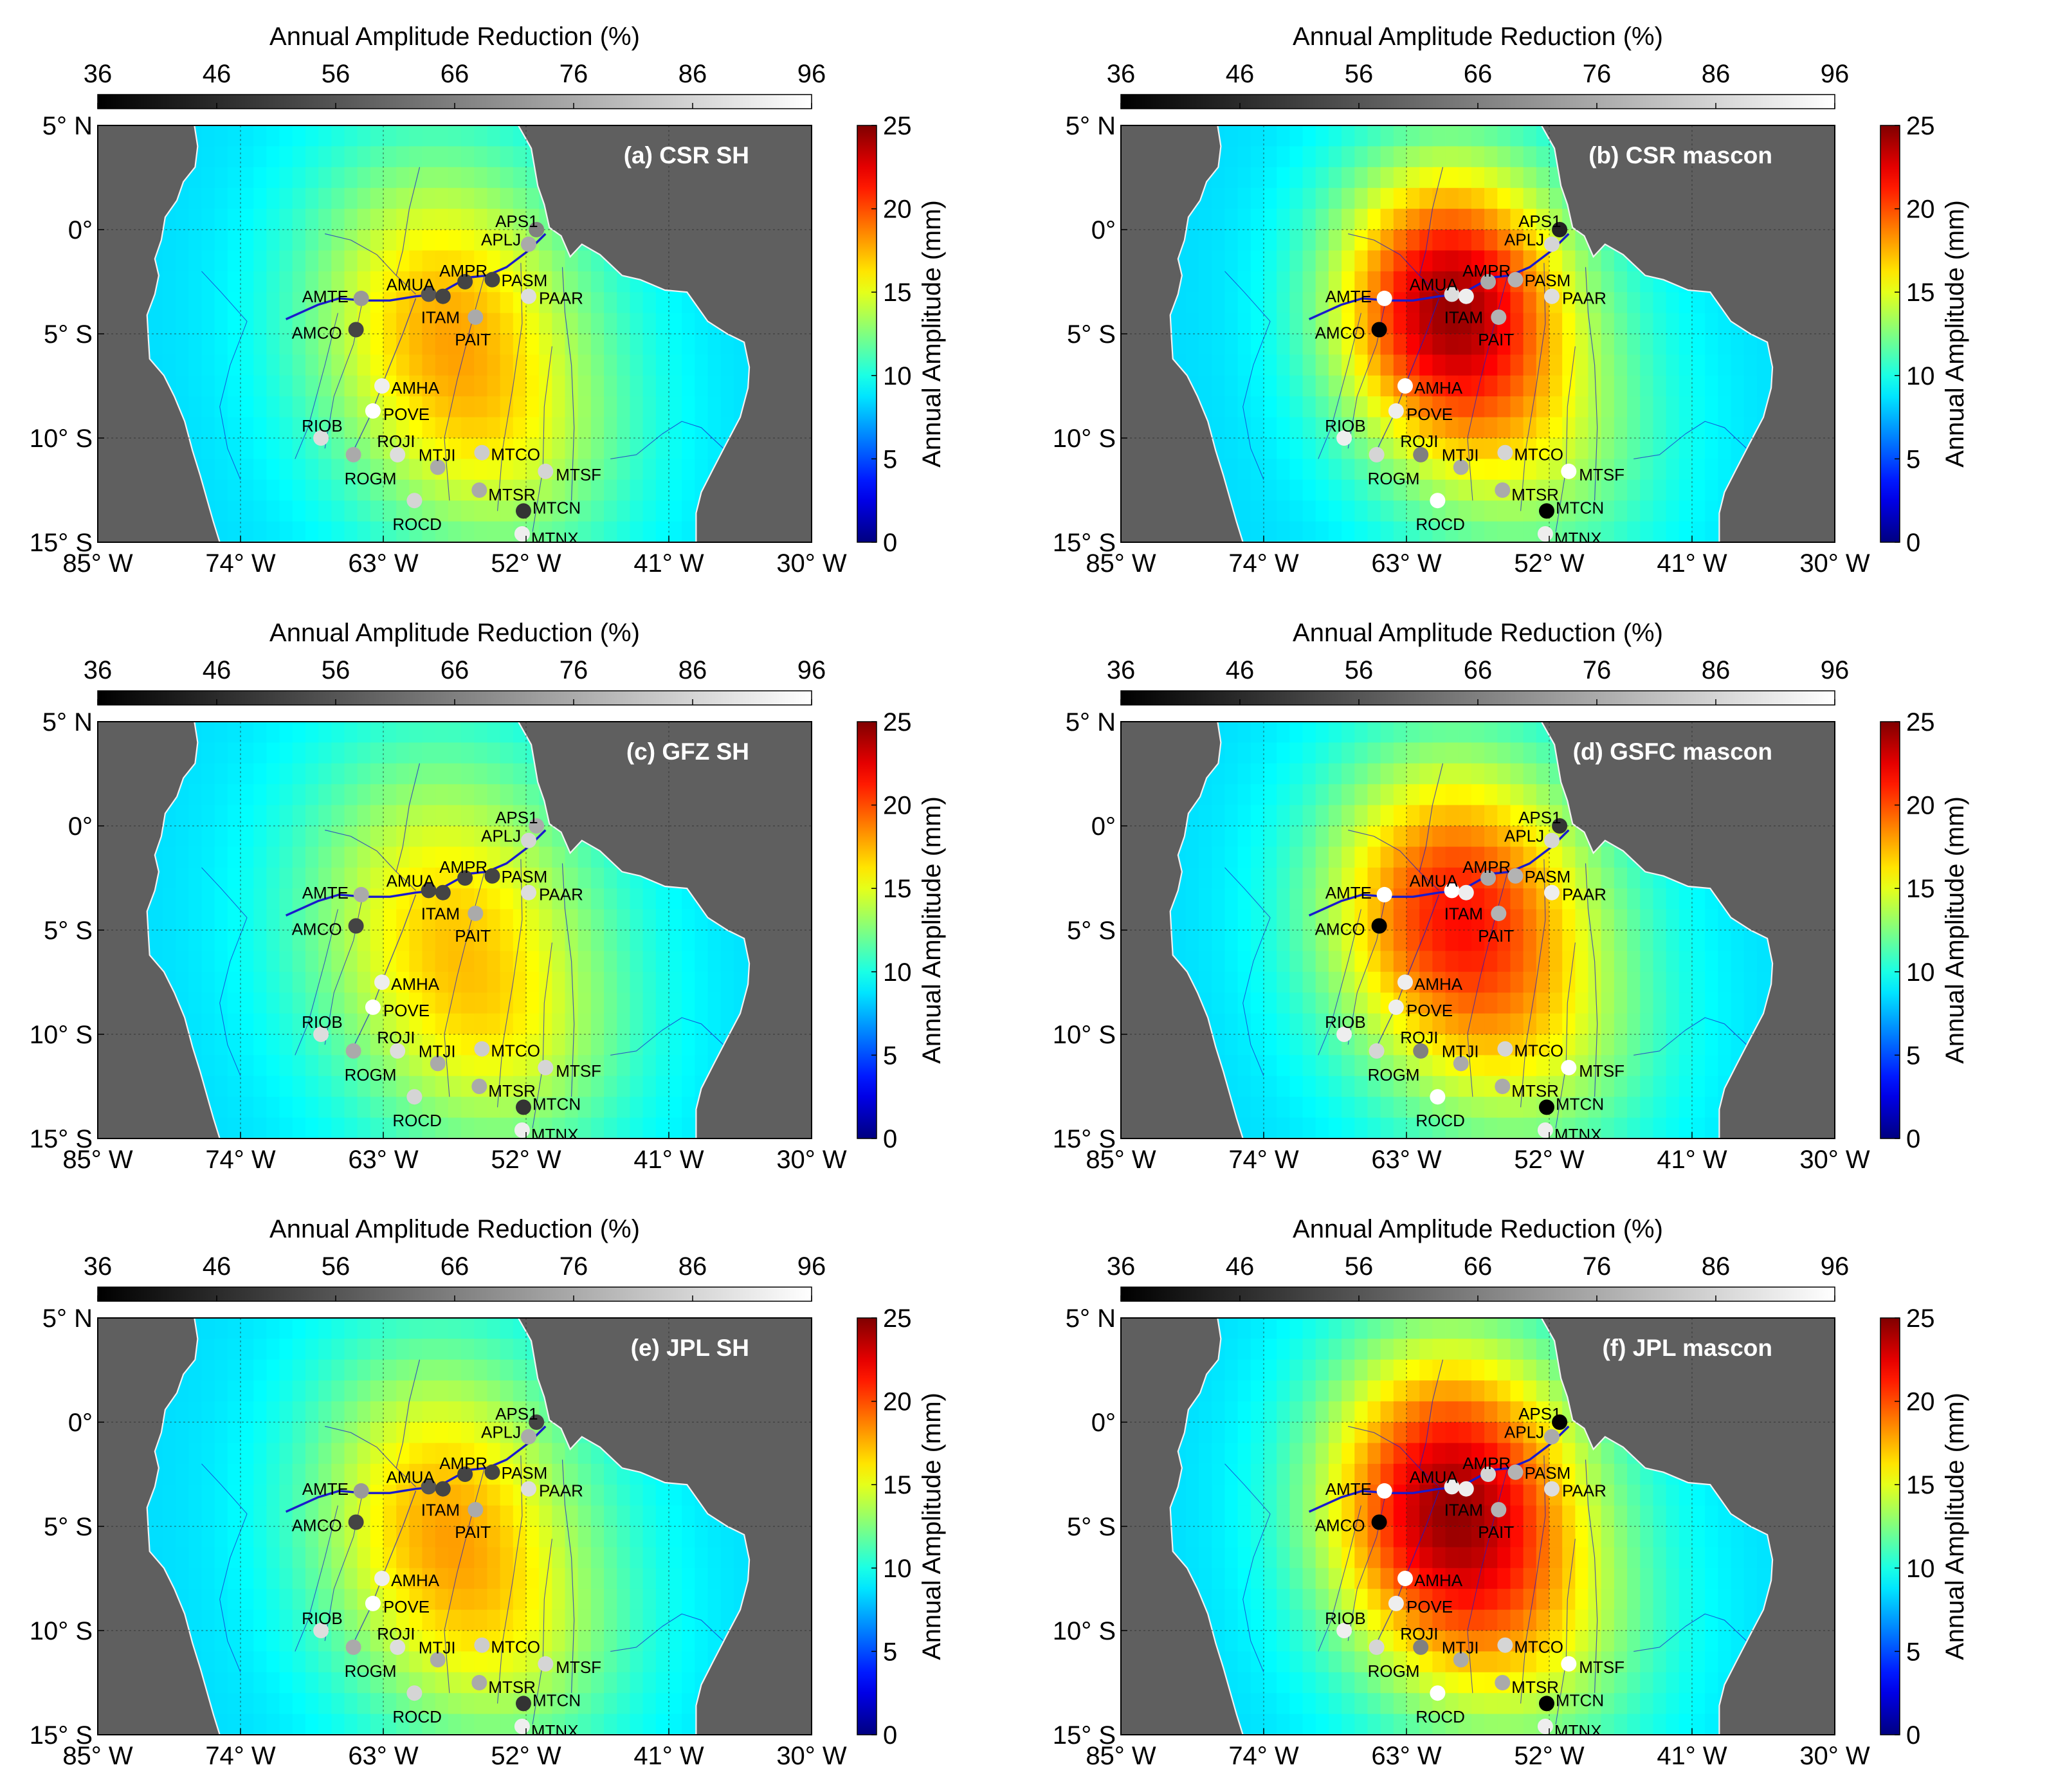  I want to click on reduction-tick-label: 86, so click(1716, 1266).